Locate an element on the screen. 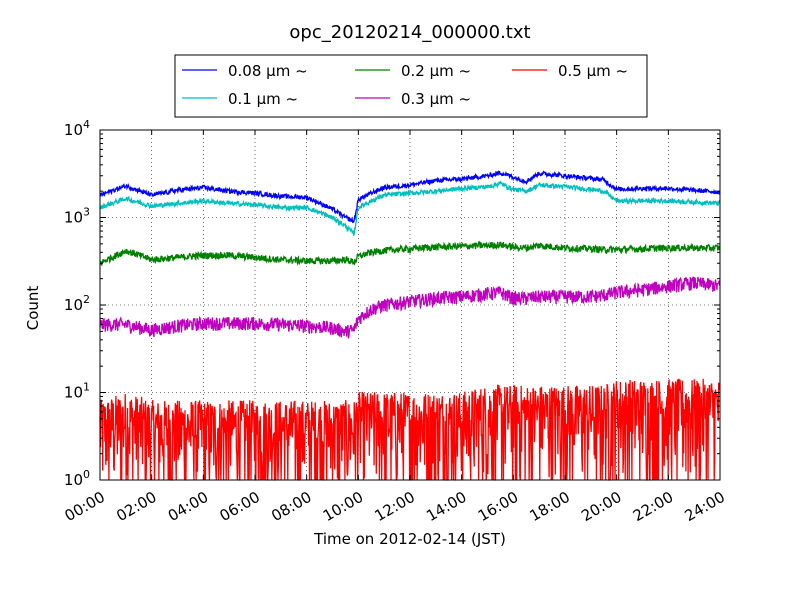 This screenshot has height=600, width=800. x-tick-label: 08:00 is located at coordinates (291, 506).